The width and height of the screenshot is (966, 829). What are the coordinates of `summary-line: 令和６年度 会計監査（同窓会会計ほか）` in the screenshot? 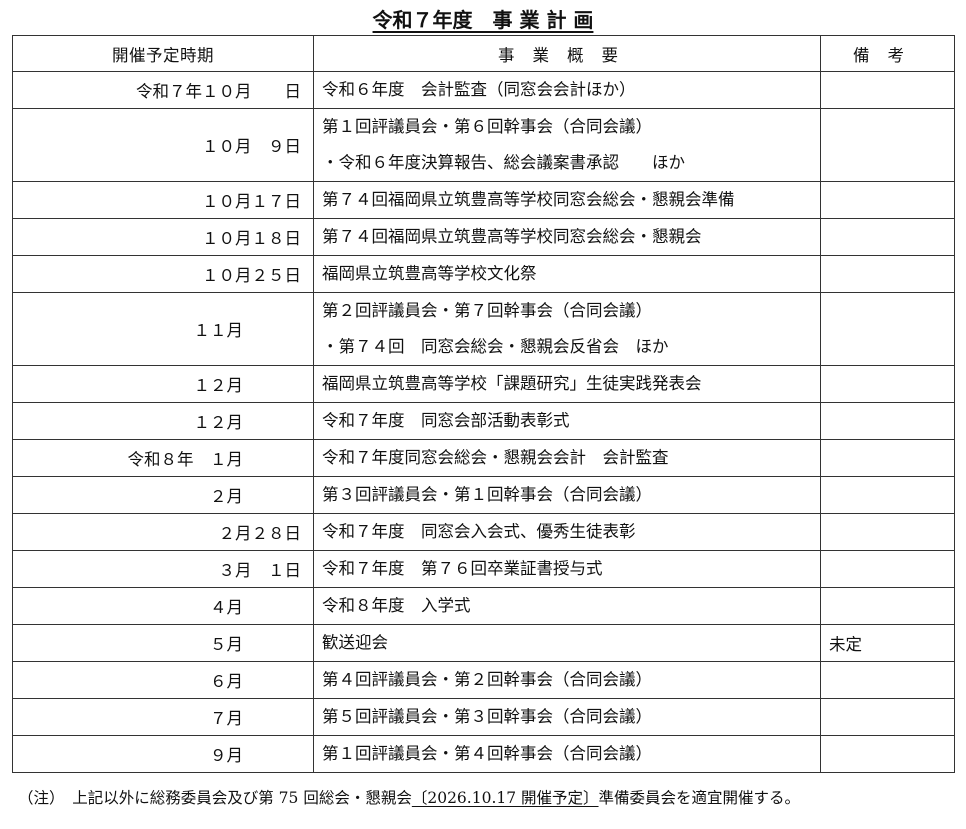 It's located at (479, 89).